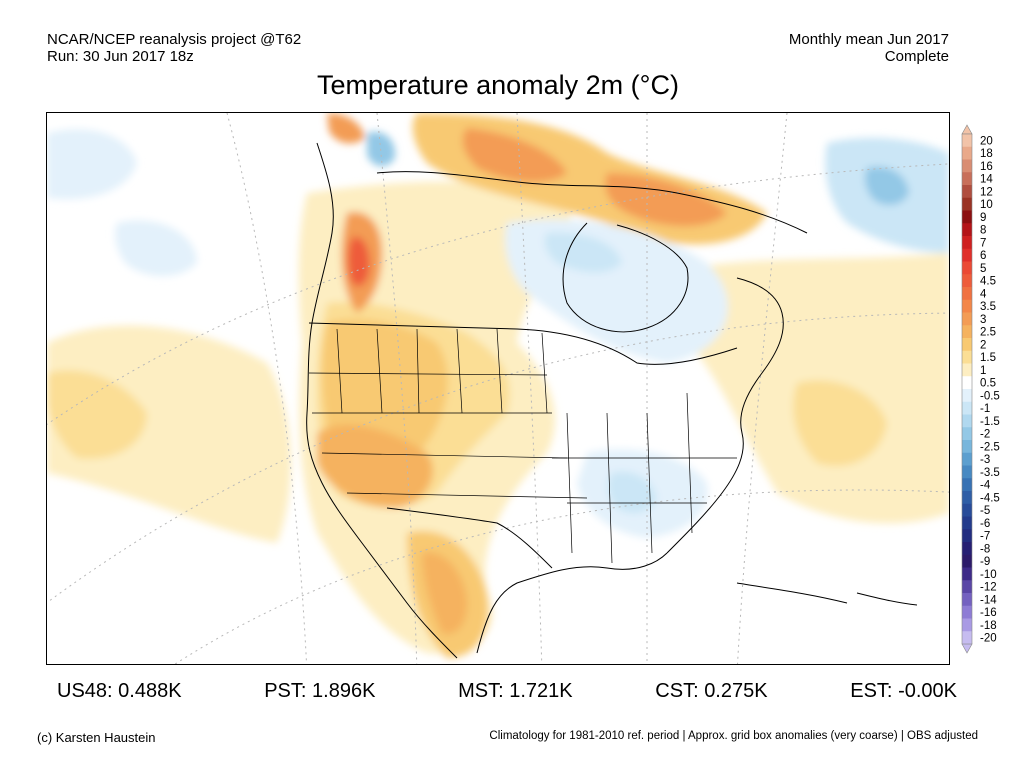 The image size is (1024, 768). I want to click on warm-region-southwest, so click(375, 466).